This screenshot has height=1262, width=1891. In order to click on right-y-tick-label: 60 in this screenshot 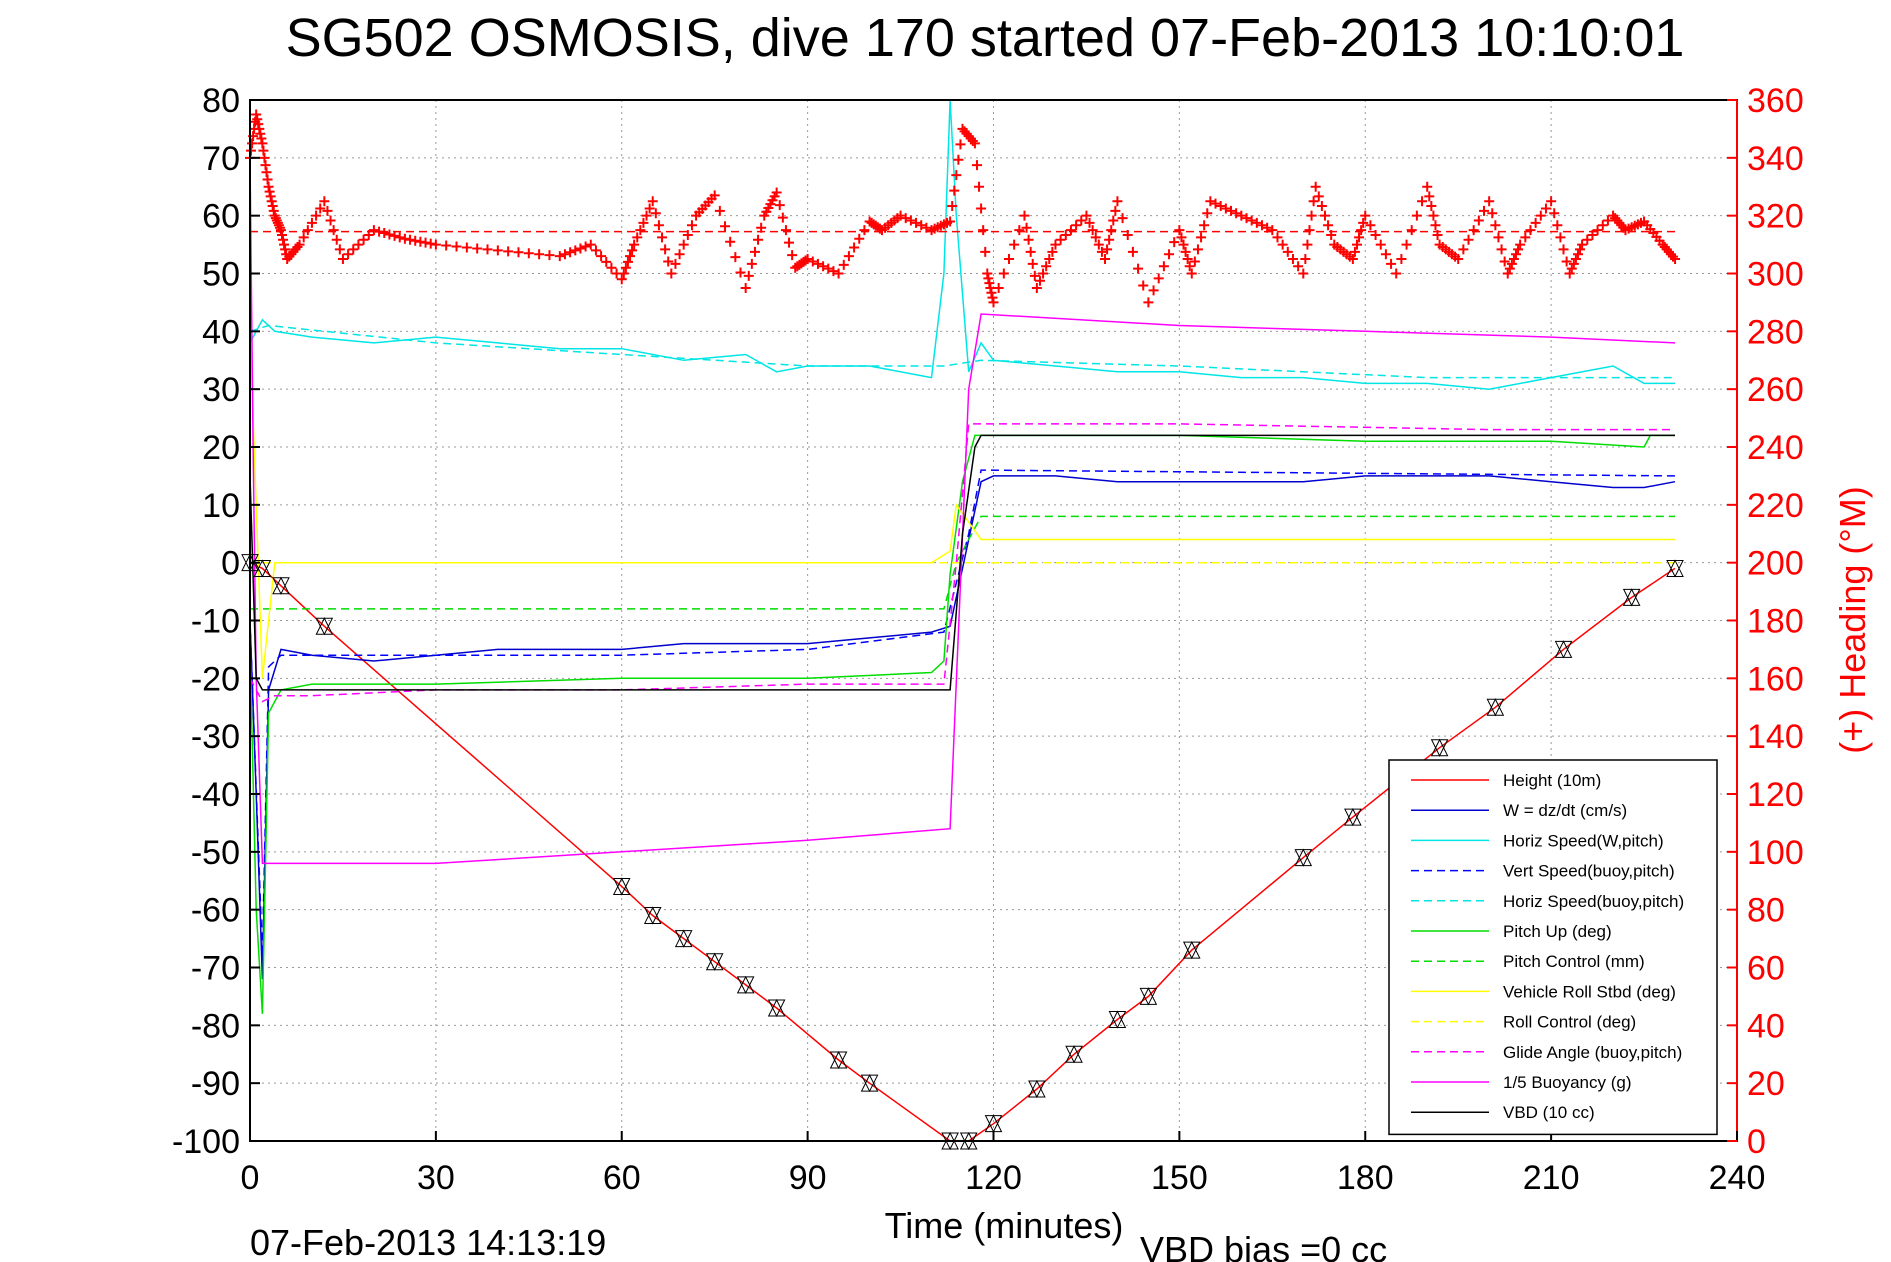, I will do `click(1766, 969)`.